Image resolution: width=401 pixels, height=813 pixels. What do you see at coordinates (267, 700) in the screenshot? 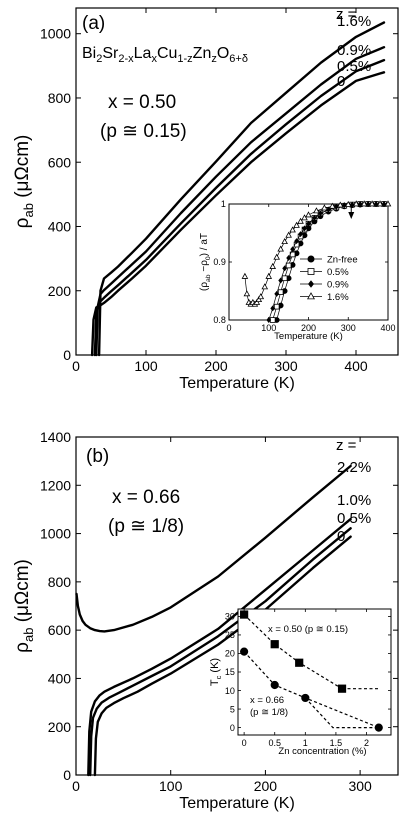
I see `inset-series-label: x = 0.66` at bounding box center [267, 700].